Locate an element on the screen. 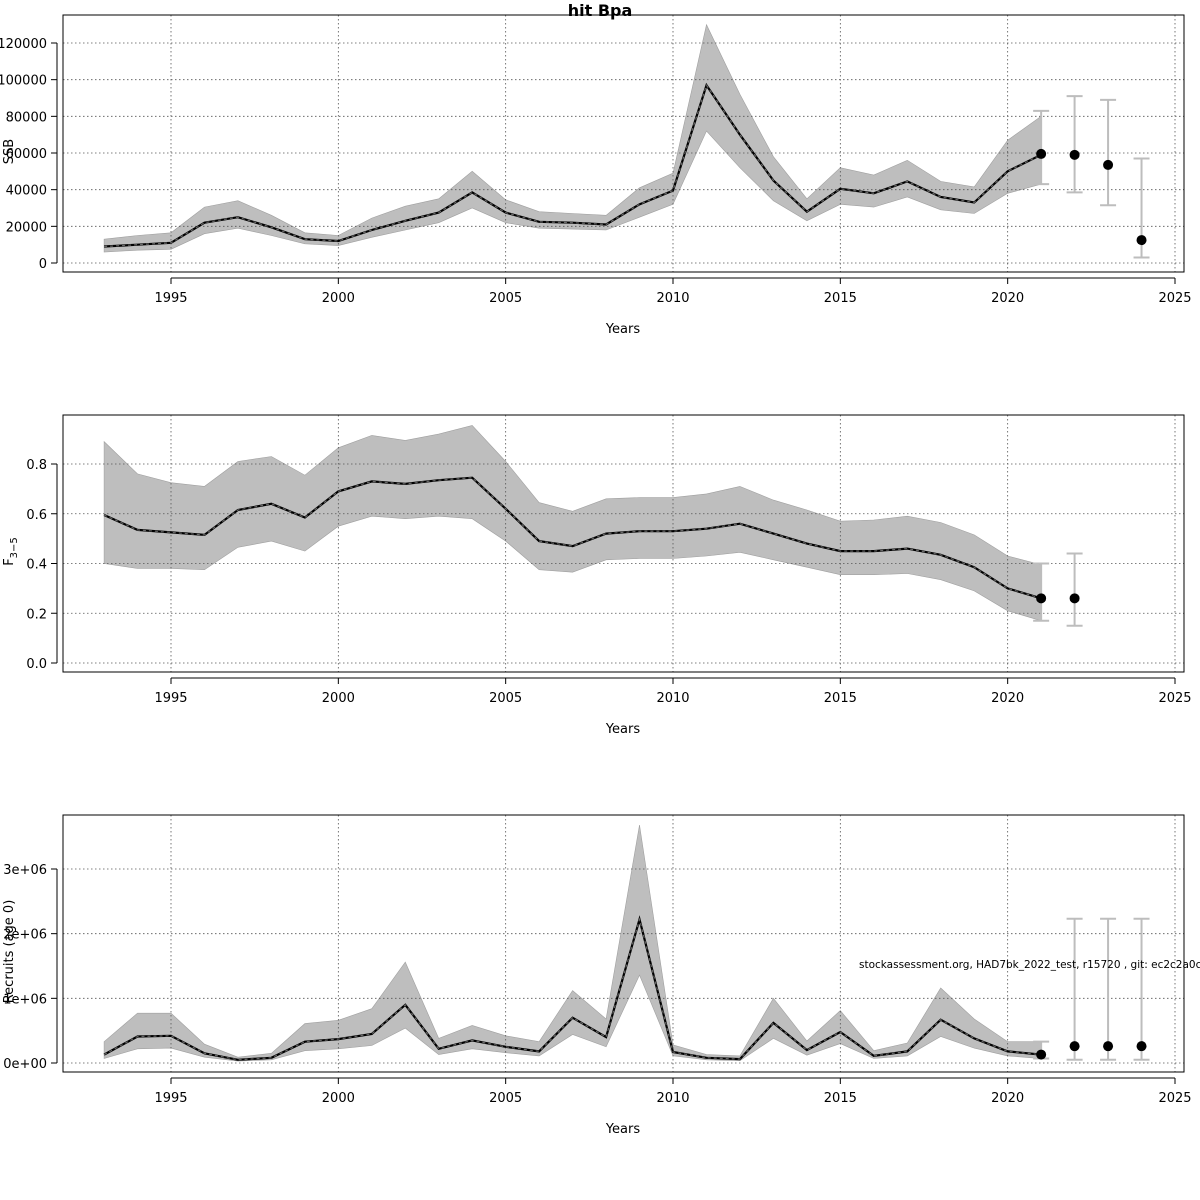 The image size is (1200, 1200). y-axis-title-subscript: 3−5 is located at coordinates (14, 547).